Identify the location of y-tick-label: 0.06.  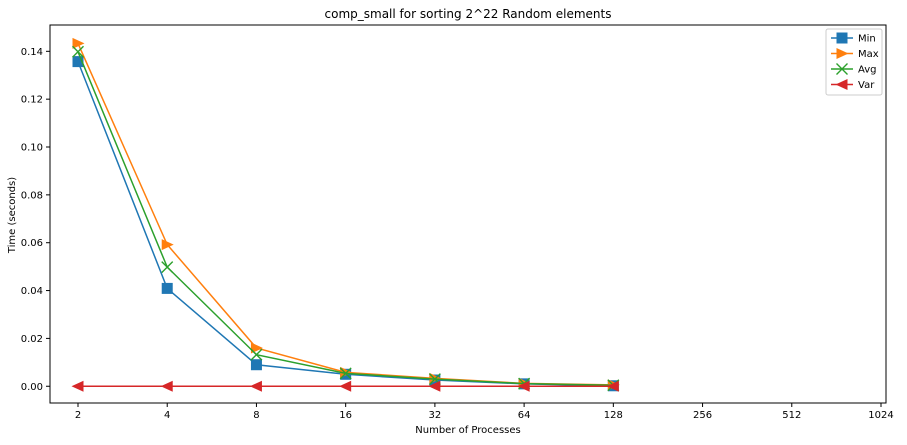
(32, 243).